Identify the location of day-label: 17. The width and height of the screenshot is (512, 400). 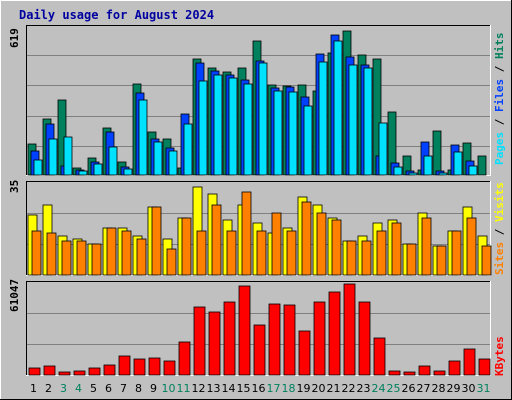
(274, 388).